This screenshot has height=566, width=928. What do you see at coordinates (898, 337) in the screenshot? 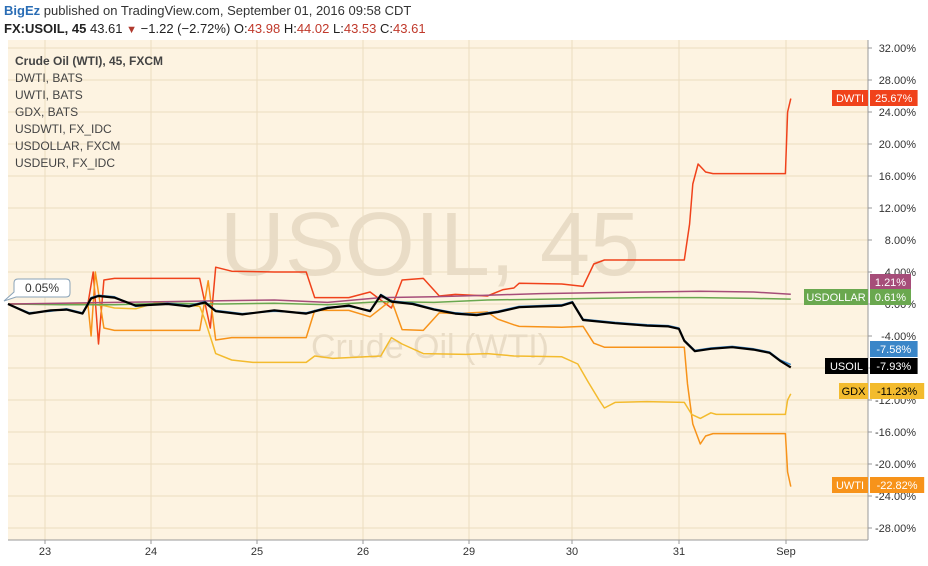
I see `y-tick-label: -4.00%` at bounding box center [898, 337].